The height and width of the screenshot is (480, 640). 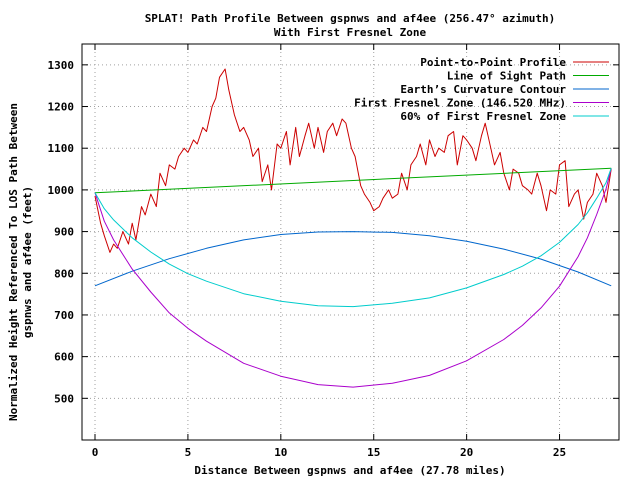 I want to click on y-tick-label: 1000, so click(x=61, y=190).